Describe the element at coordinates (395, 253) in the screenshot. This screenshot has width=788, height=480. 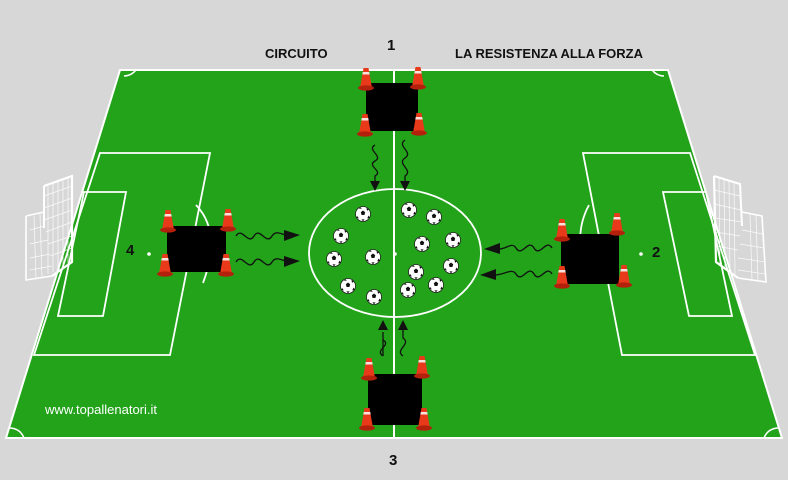
I see `center-circle` at that location.